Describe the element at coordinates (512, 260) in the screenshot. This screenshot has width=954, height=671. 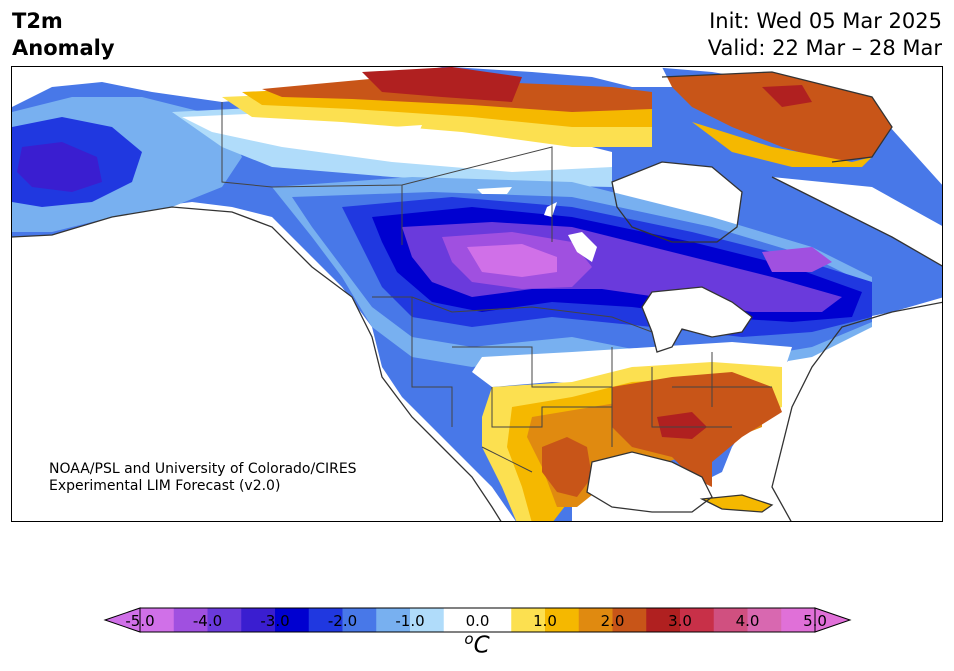
I see `central-pink` at that location.